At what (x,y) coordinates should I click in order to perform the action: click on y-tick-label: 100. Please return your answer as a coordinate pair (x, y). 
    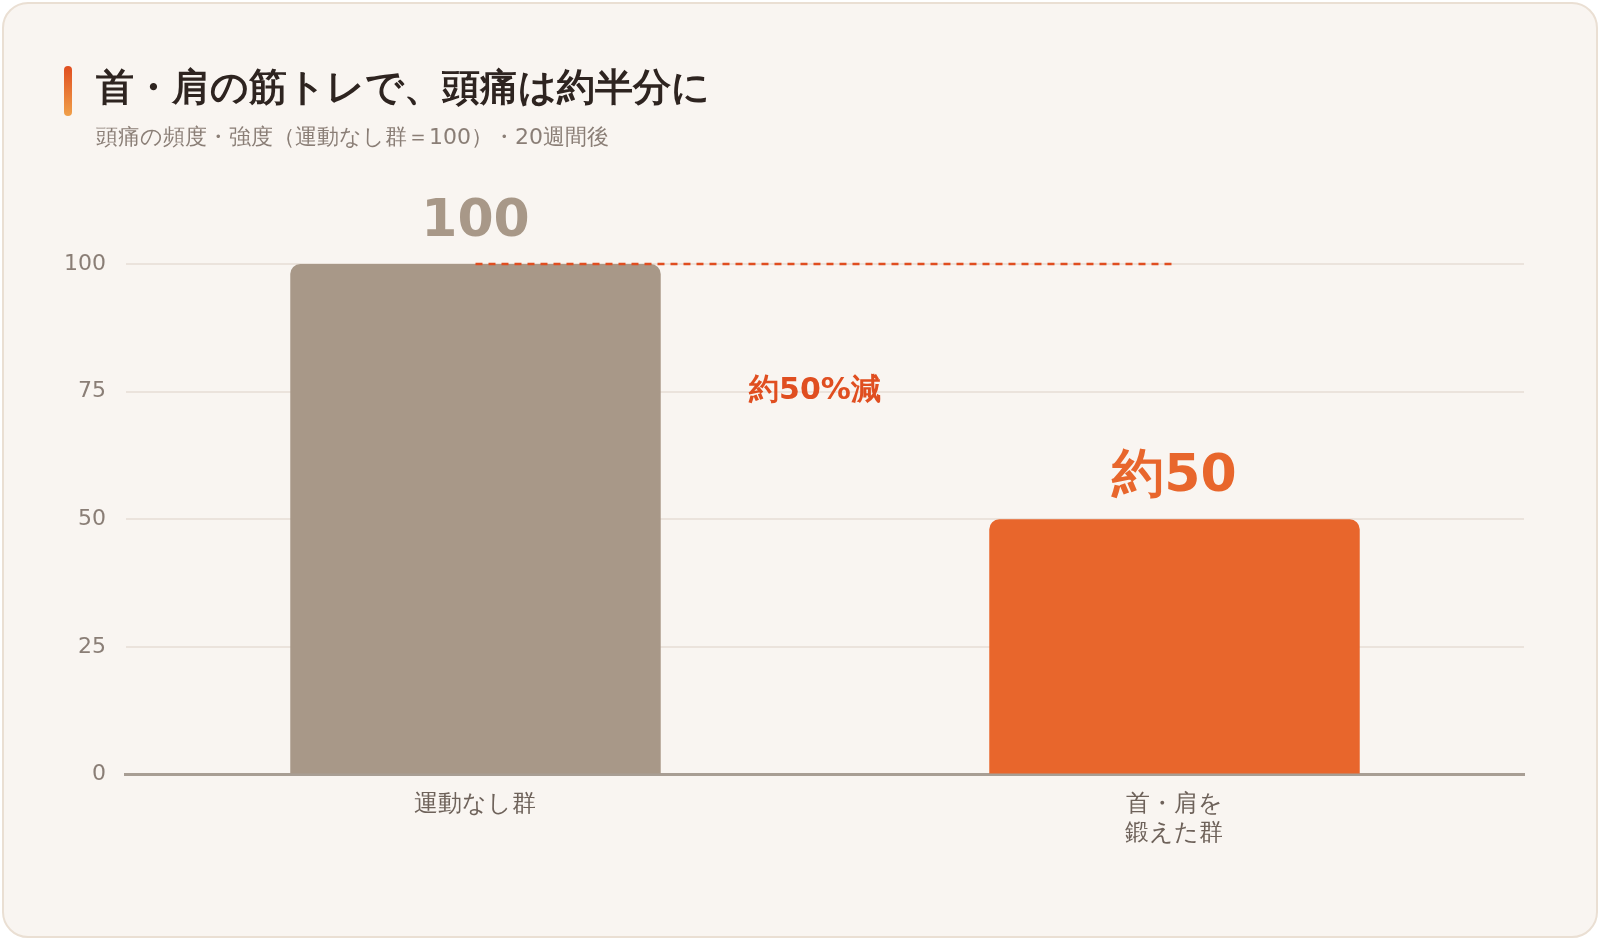
    Looking at the image, I should click on (84, 262).